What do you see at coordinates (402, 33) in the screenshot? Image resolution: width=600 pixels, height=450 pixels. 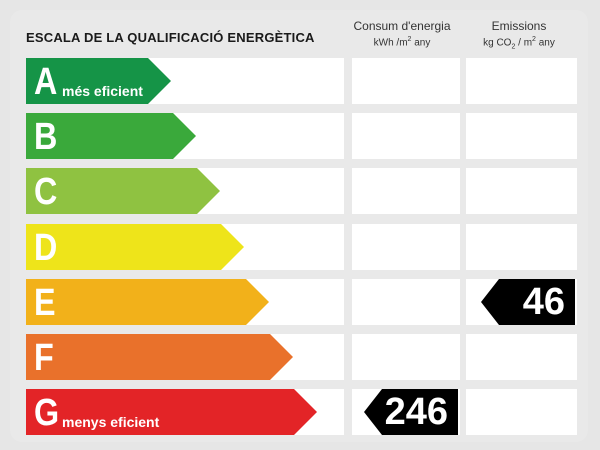 I see `consumption-header: Consum d'energia kWh /m2 any` at bounding box center [402, 33].